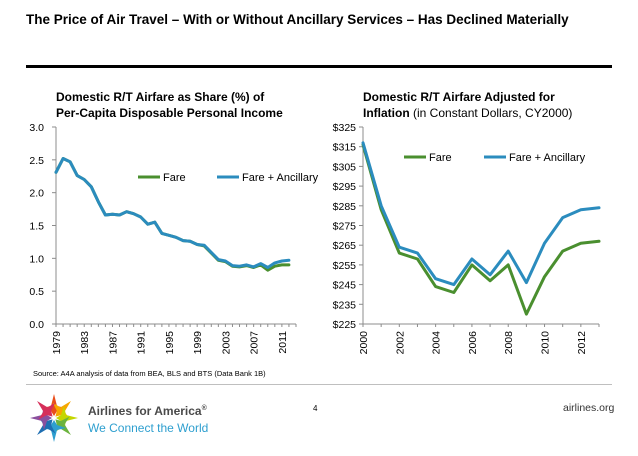 The image size is (638, 456). I want to click on chart2-x-tick-label: 2004, so click(437, 343).